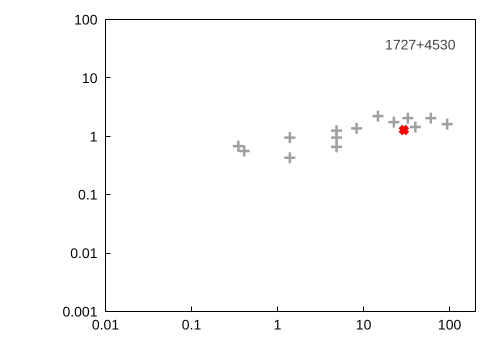  What do you see at coordinates (84, 253) in the screenshot?
I see `y-tick-label: 0.01` at bounding box center [84, 253].